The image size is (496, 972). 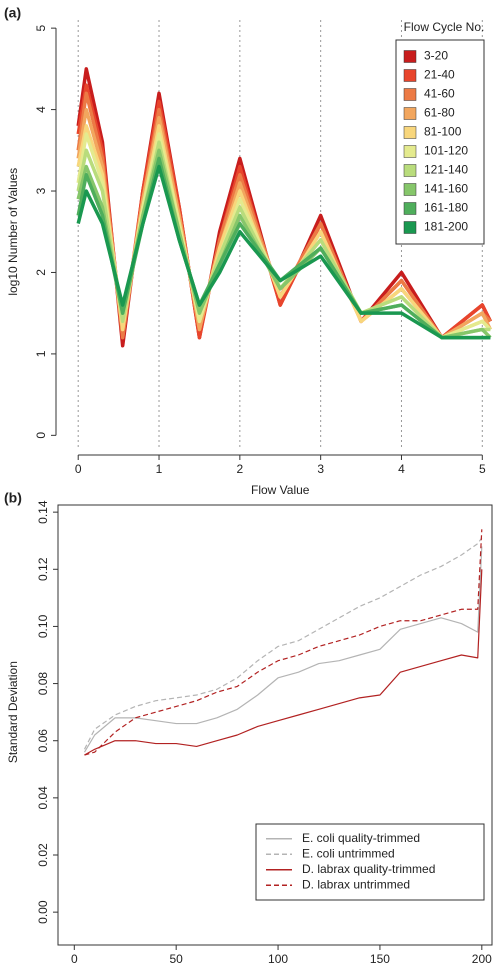 What do you see at coordinates (41, 435) in the screenshot?
I see `y-tick-label: 0` at bounding box center [41, 435].